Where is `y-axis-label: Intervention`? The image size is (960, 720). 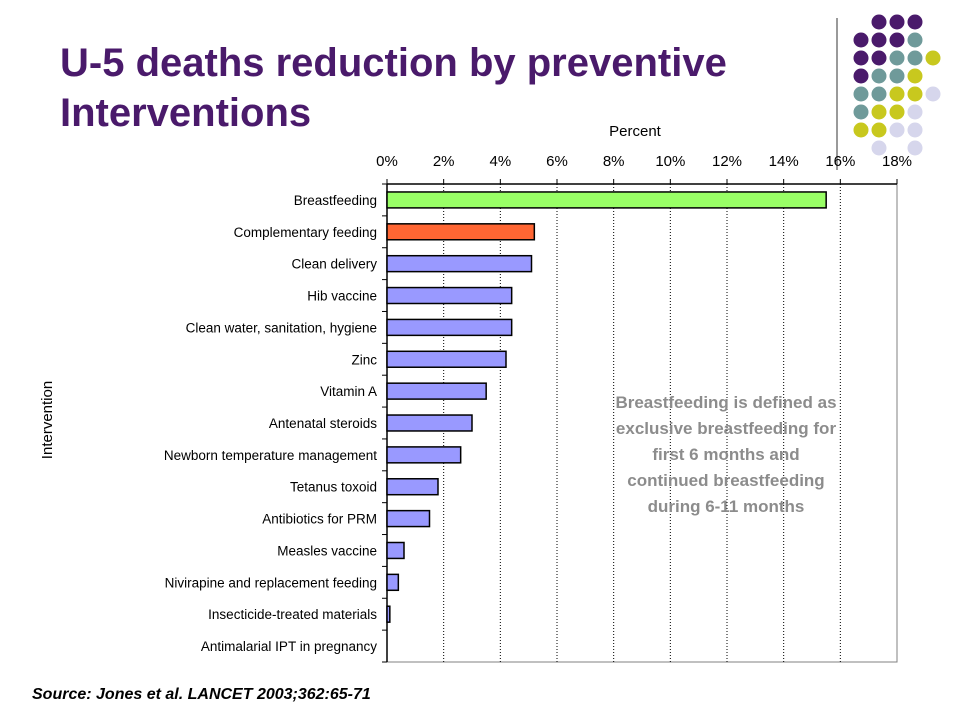
y-axis-label: Intervention is located at coordinates (47, 420).